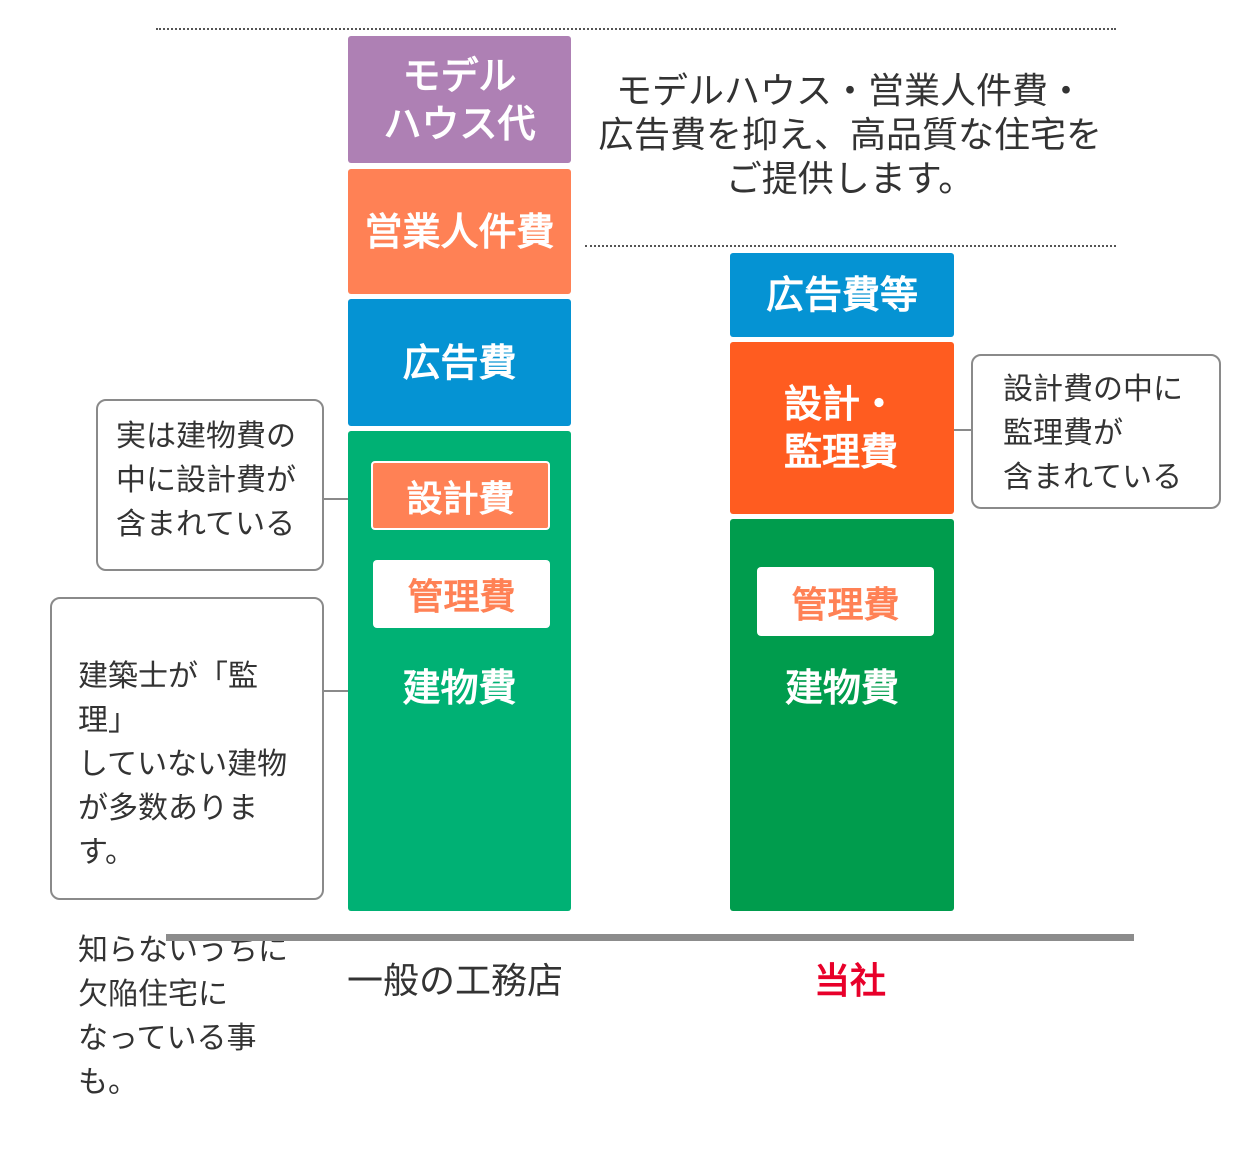 This screenshot has height=1149, width=1254. I want to click on design-fee-label: 設計費, so click(460, 499).